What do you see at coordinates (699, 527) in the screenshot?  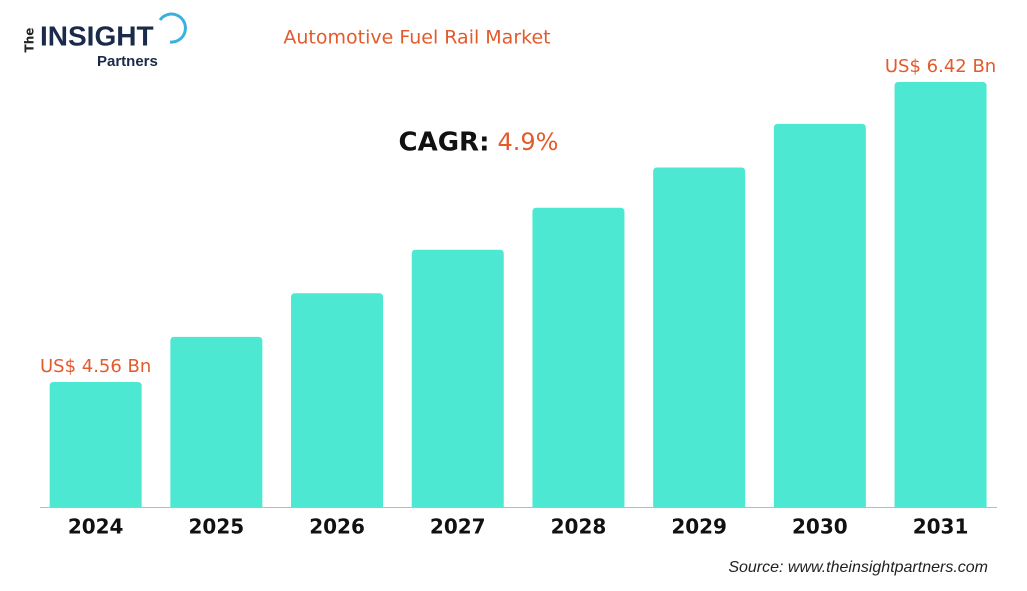 I see `x-tick-label: 2029` at bounding box center [699, 527].